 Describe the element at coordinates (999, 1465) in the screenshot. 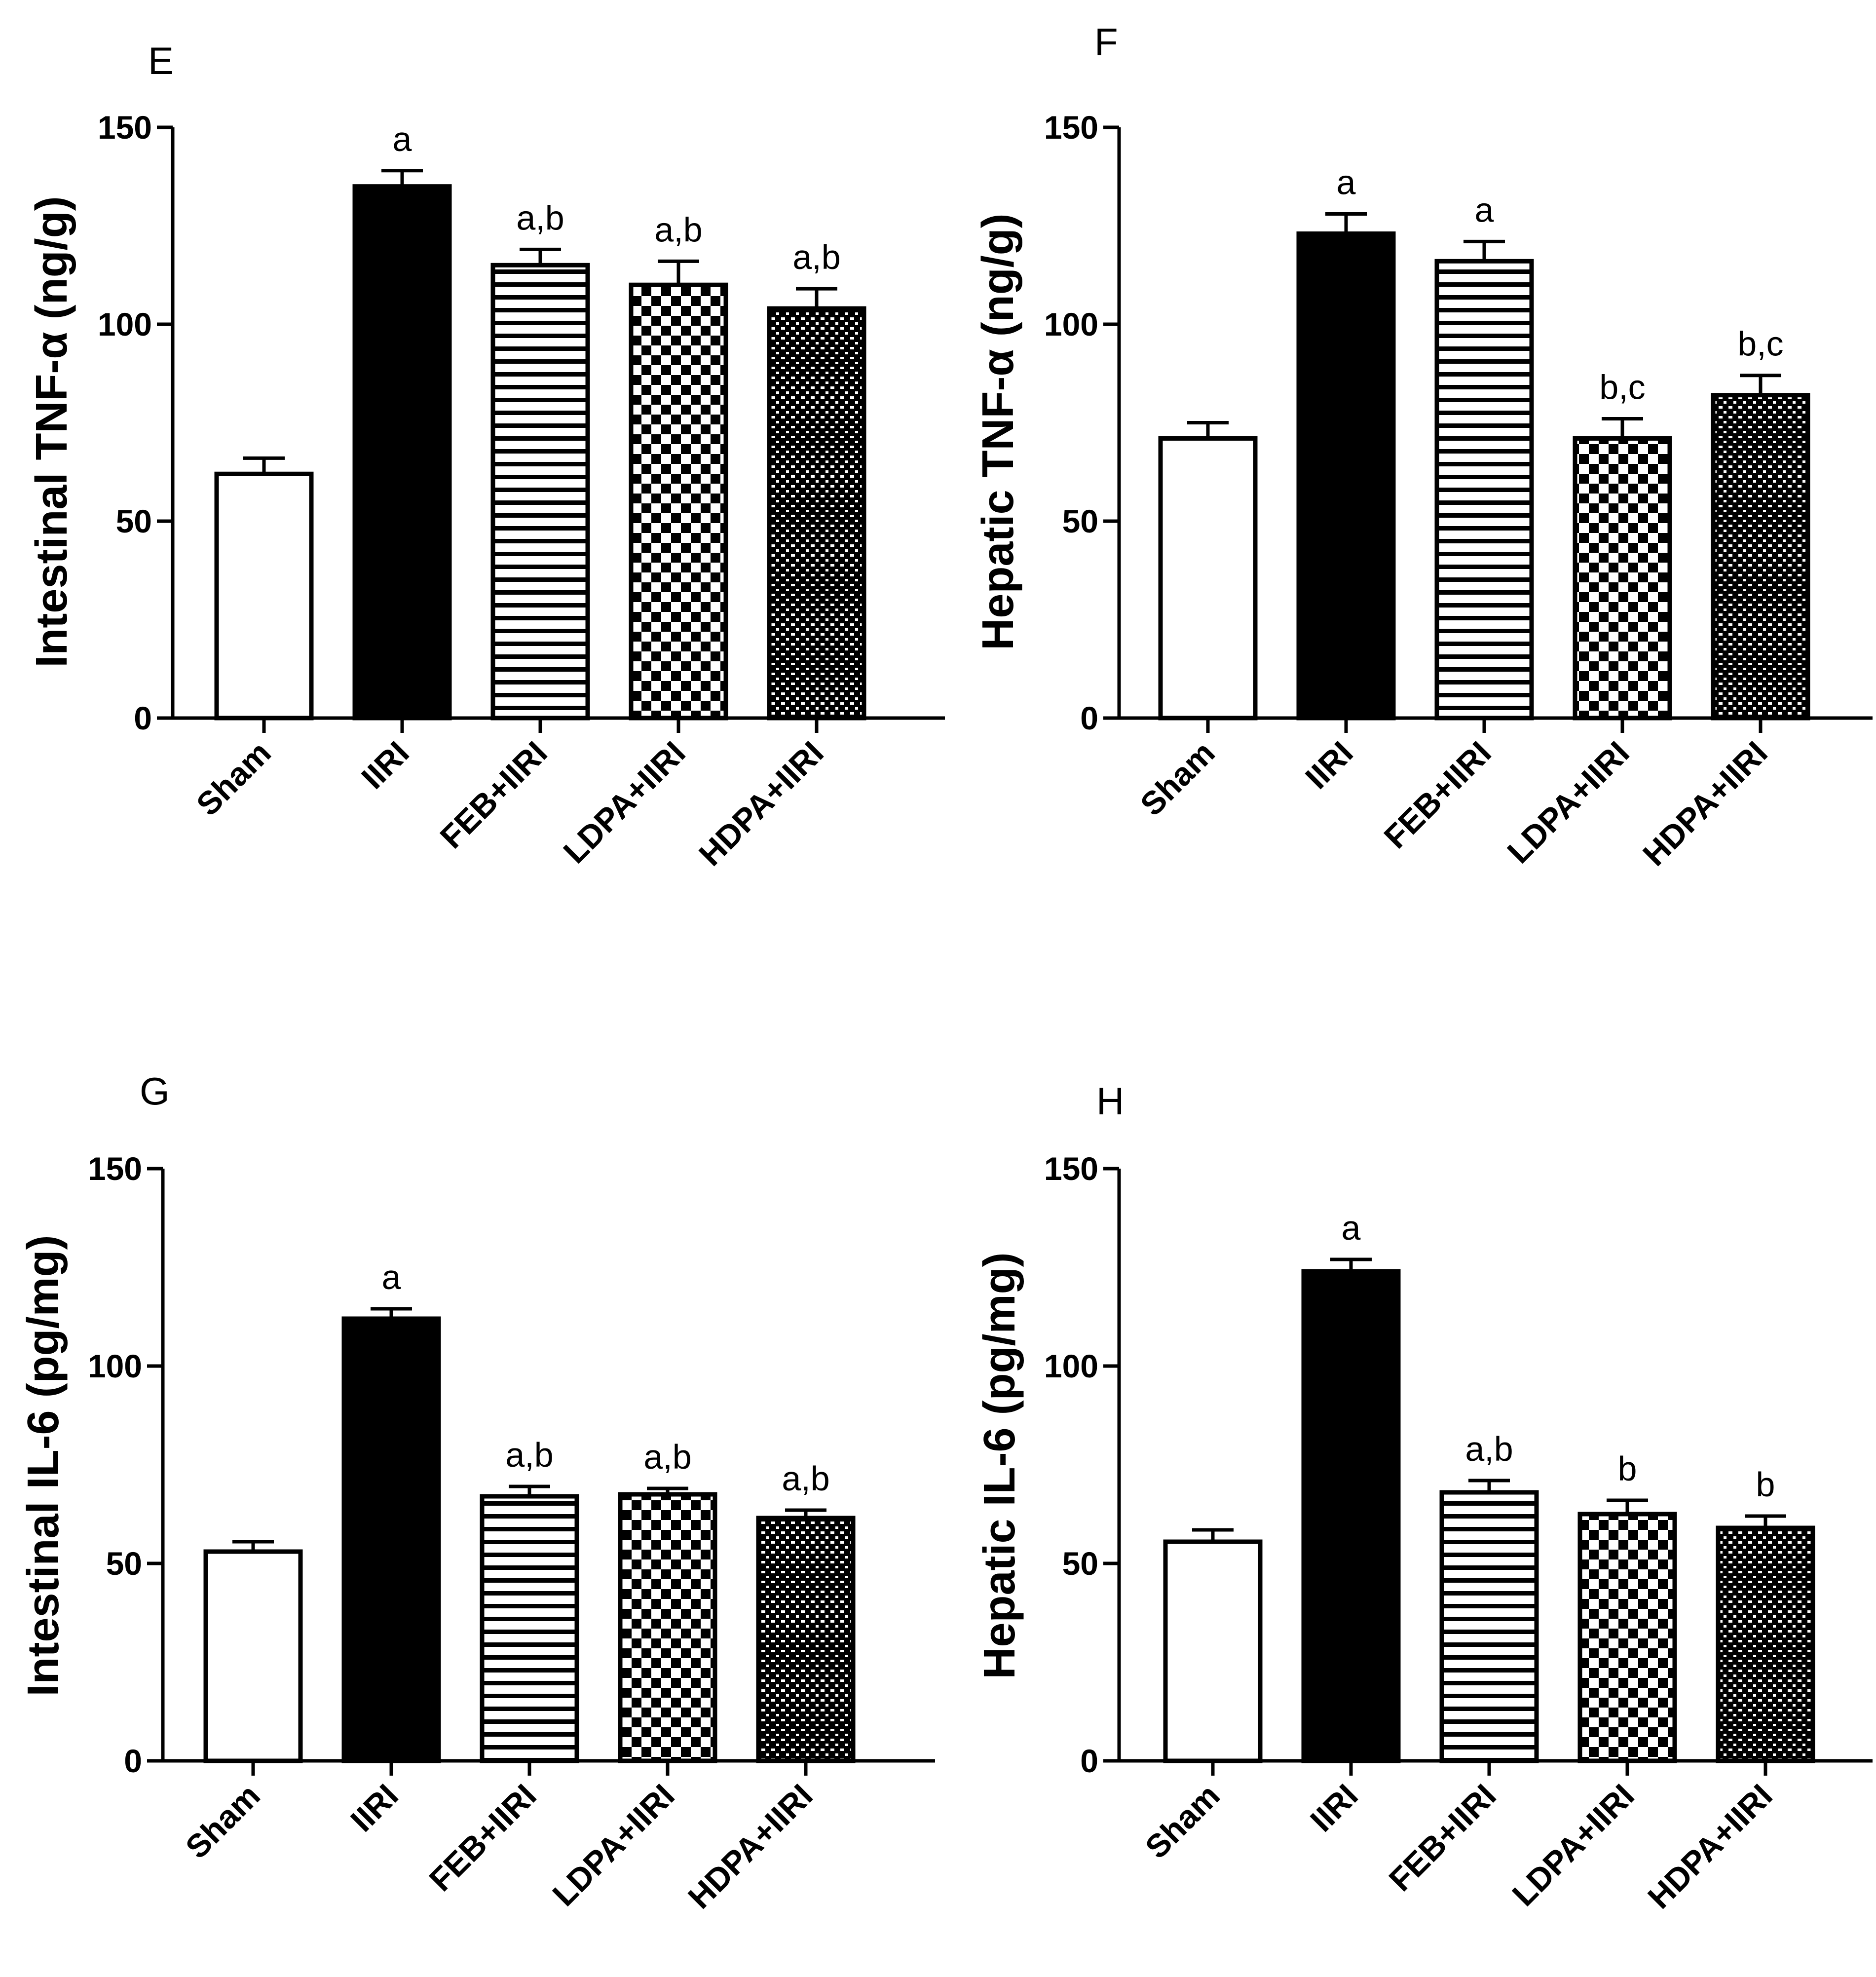

I see `y-axis-label: Hepatic IL-6 (pg/mg)` at that location.